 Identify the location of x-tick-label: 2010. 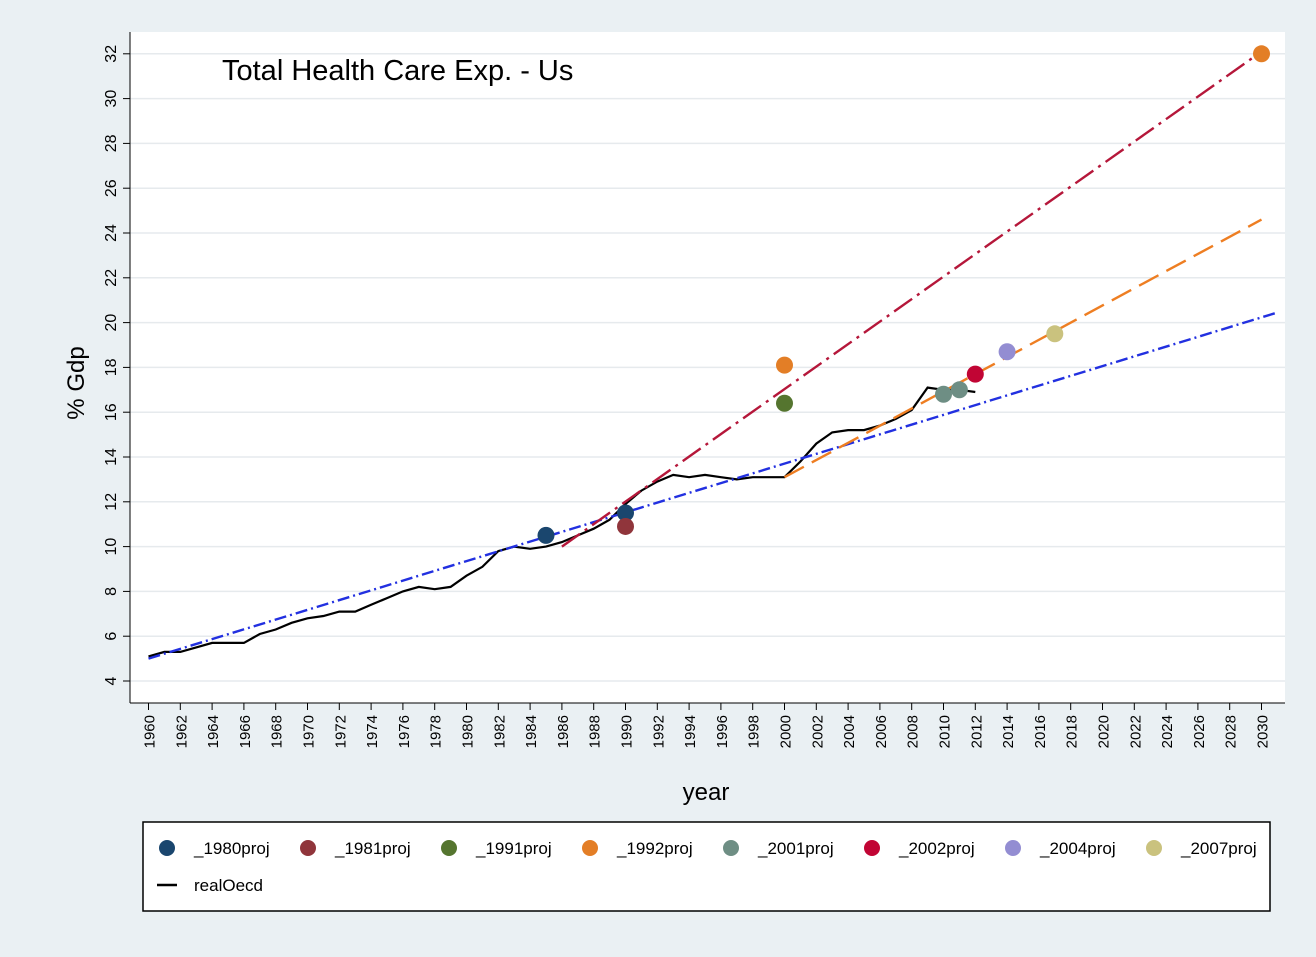
(945, 731).